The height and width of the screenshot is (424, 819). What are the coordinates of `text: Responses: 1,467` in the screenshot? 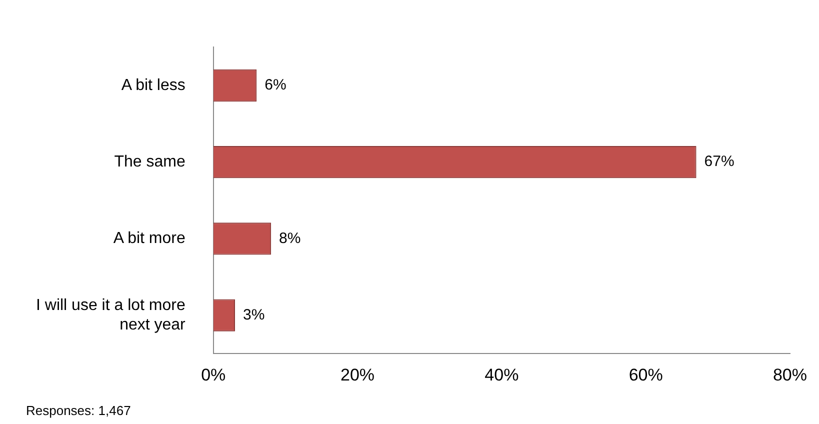 It's located at (78, 410).